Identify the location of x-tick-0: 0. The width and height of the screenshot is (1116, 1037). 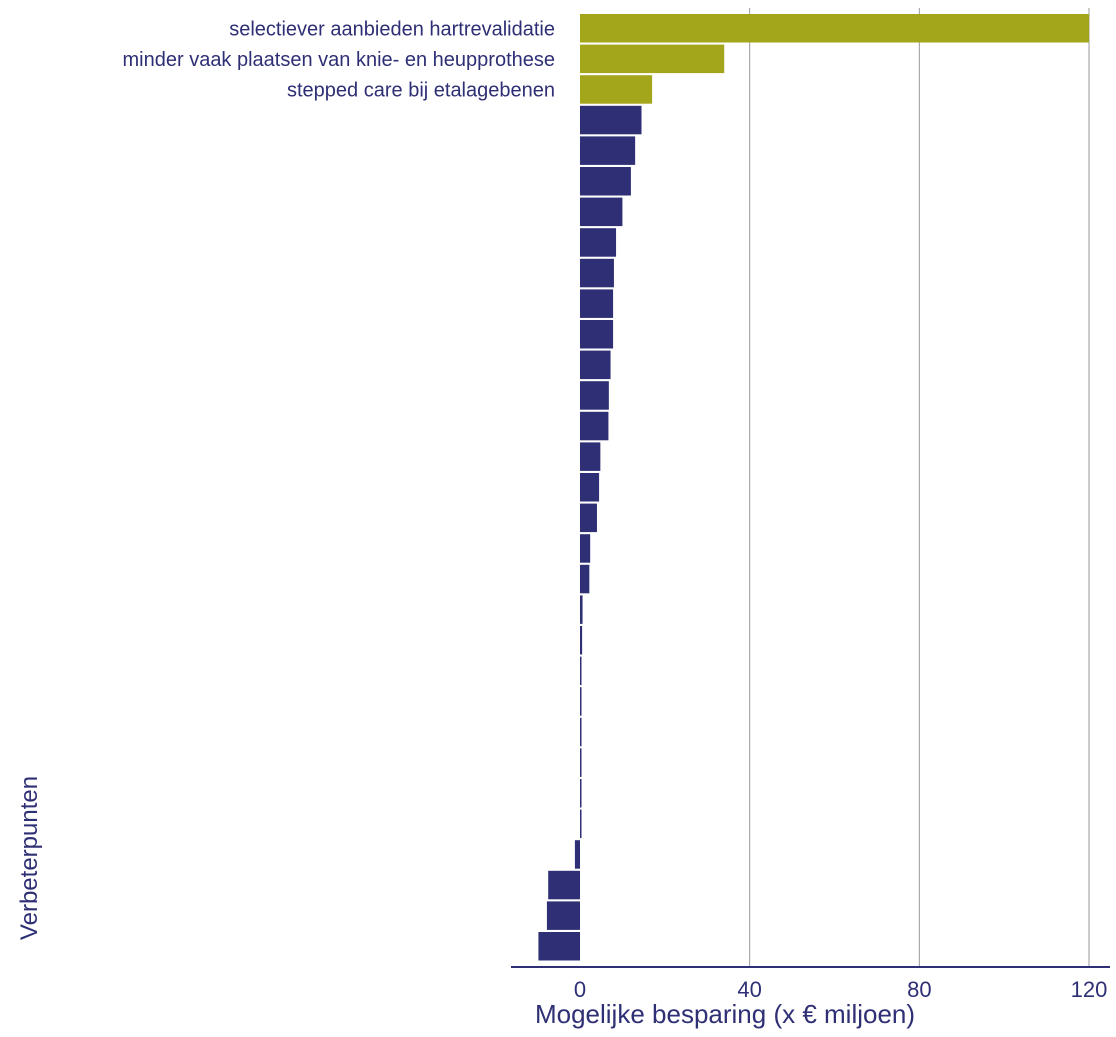
(580, 989).